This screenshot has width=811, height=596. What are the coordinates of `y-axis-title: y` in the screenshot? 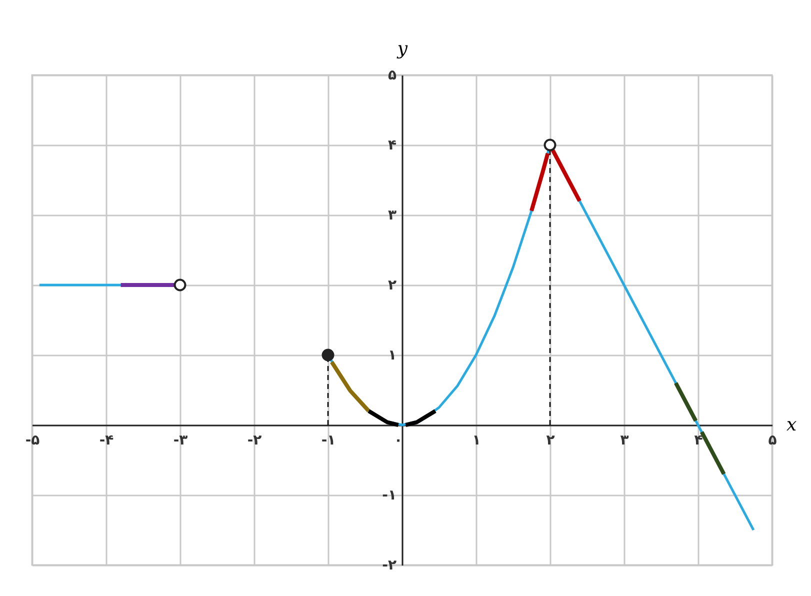 It's located at (402, 49).